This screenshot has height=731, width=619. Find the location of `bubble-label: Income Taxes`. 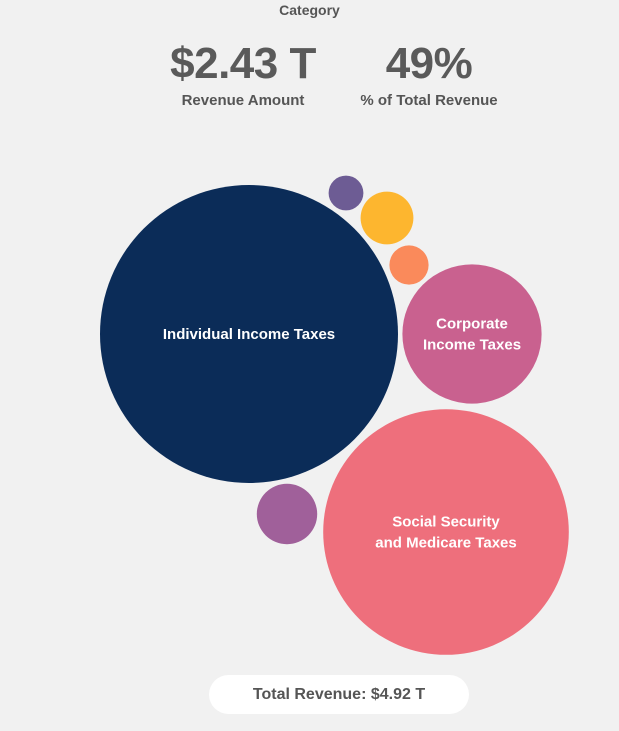

bubble-label: Income Taxes is located at coordinates (472, 345).